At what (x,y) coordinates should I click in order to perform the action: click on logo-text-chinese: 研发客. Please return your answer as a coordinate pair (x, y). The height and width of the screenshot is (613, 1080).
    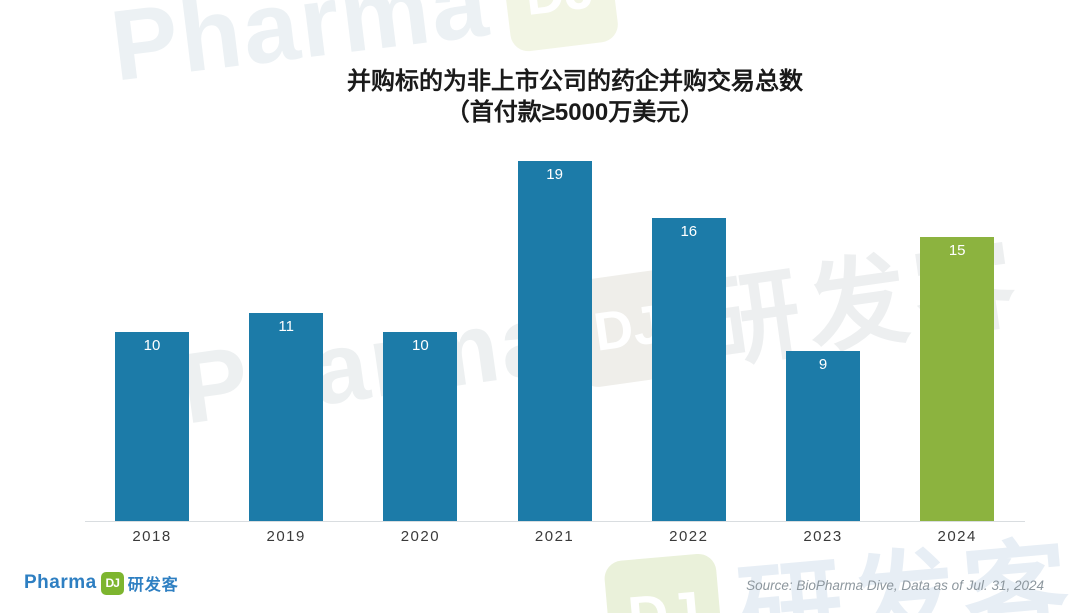
    Looking at the image, I should click on (153, 585).